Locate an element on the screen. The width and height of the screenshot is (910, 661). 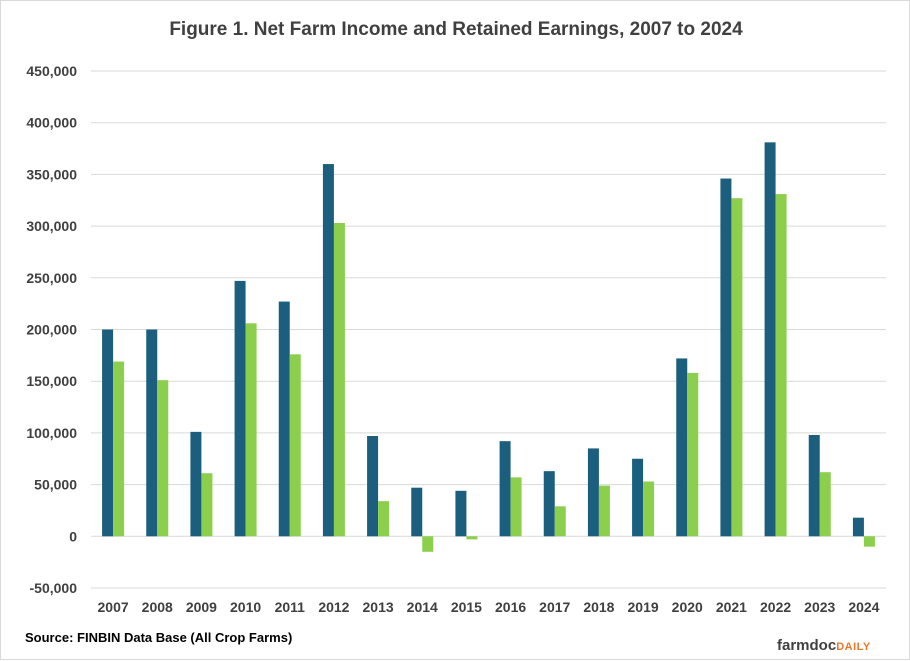
x-tick-label: 2020 is located at coordinates (687, 607).